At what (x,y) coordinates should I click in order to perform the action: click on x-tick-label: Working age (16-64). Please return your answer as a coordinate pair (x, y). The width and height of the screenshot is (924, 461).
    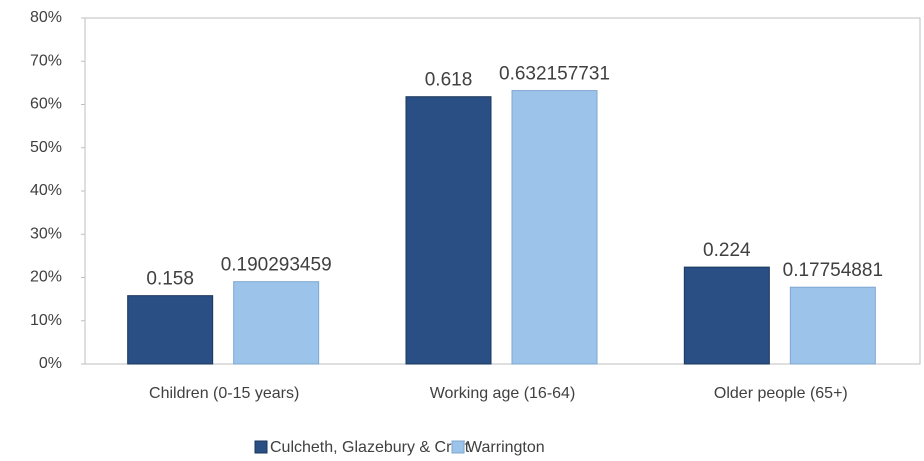
    Looking at the image, I should click on (503, 393).